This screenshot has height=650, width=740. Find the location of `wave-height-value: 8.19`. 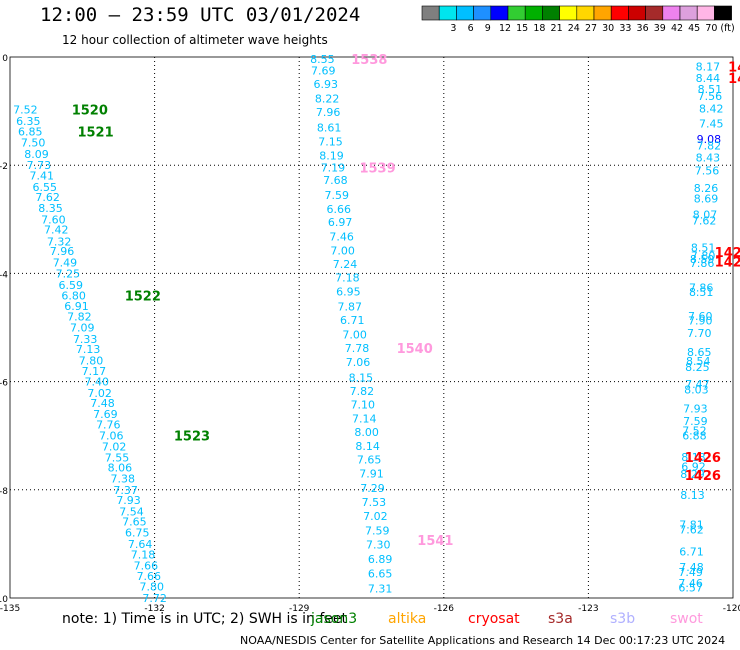

wave-height-value: 8.19 is located at coordinates (331, 155).